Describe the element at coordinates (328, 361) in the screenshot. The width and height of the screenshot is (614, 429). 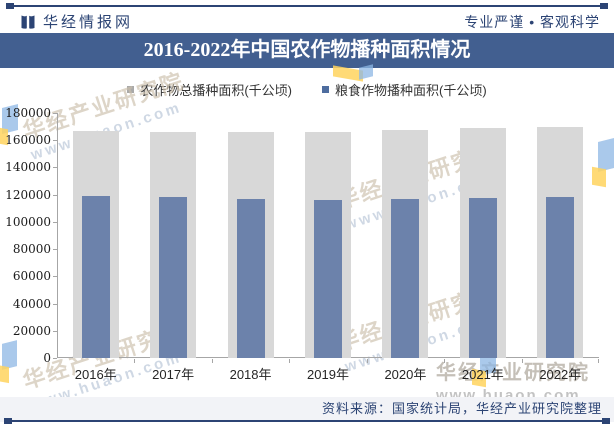
I see `x-axis-ticks` at that location.